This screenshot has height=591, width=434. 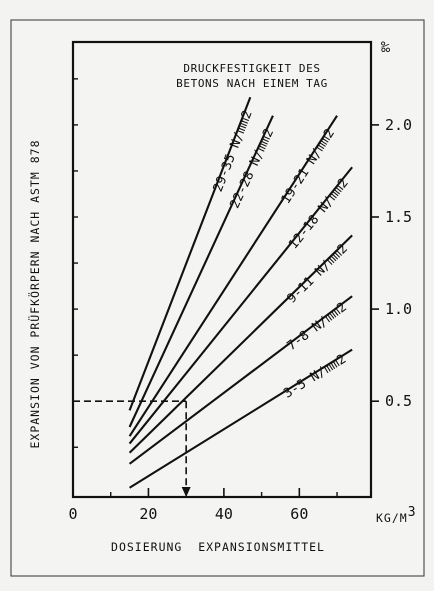 What do you see at coordinates (398, 125) in the screenshot?
I see `y-tick-label: 2.0` at bounding box center [398, 125].